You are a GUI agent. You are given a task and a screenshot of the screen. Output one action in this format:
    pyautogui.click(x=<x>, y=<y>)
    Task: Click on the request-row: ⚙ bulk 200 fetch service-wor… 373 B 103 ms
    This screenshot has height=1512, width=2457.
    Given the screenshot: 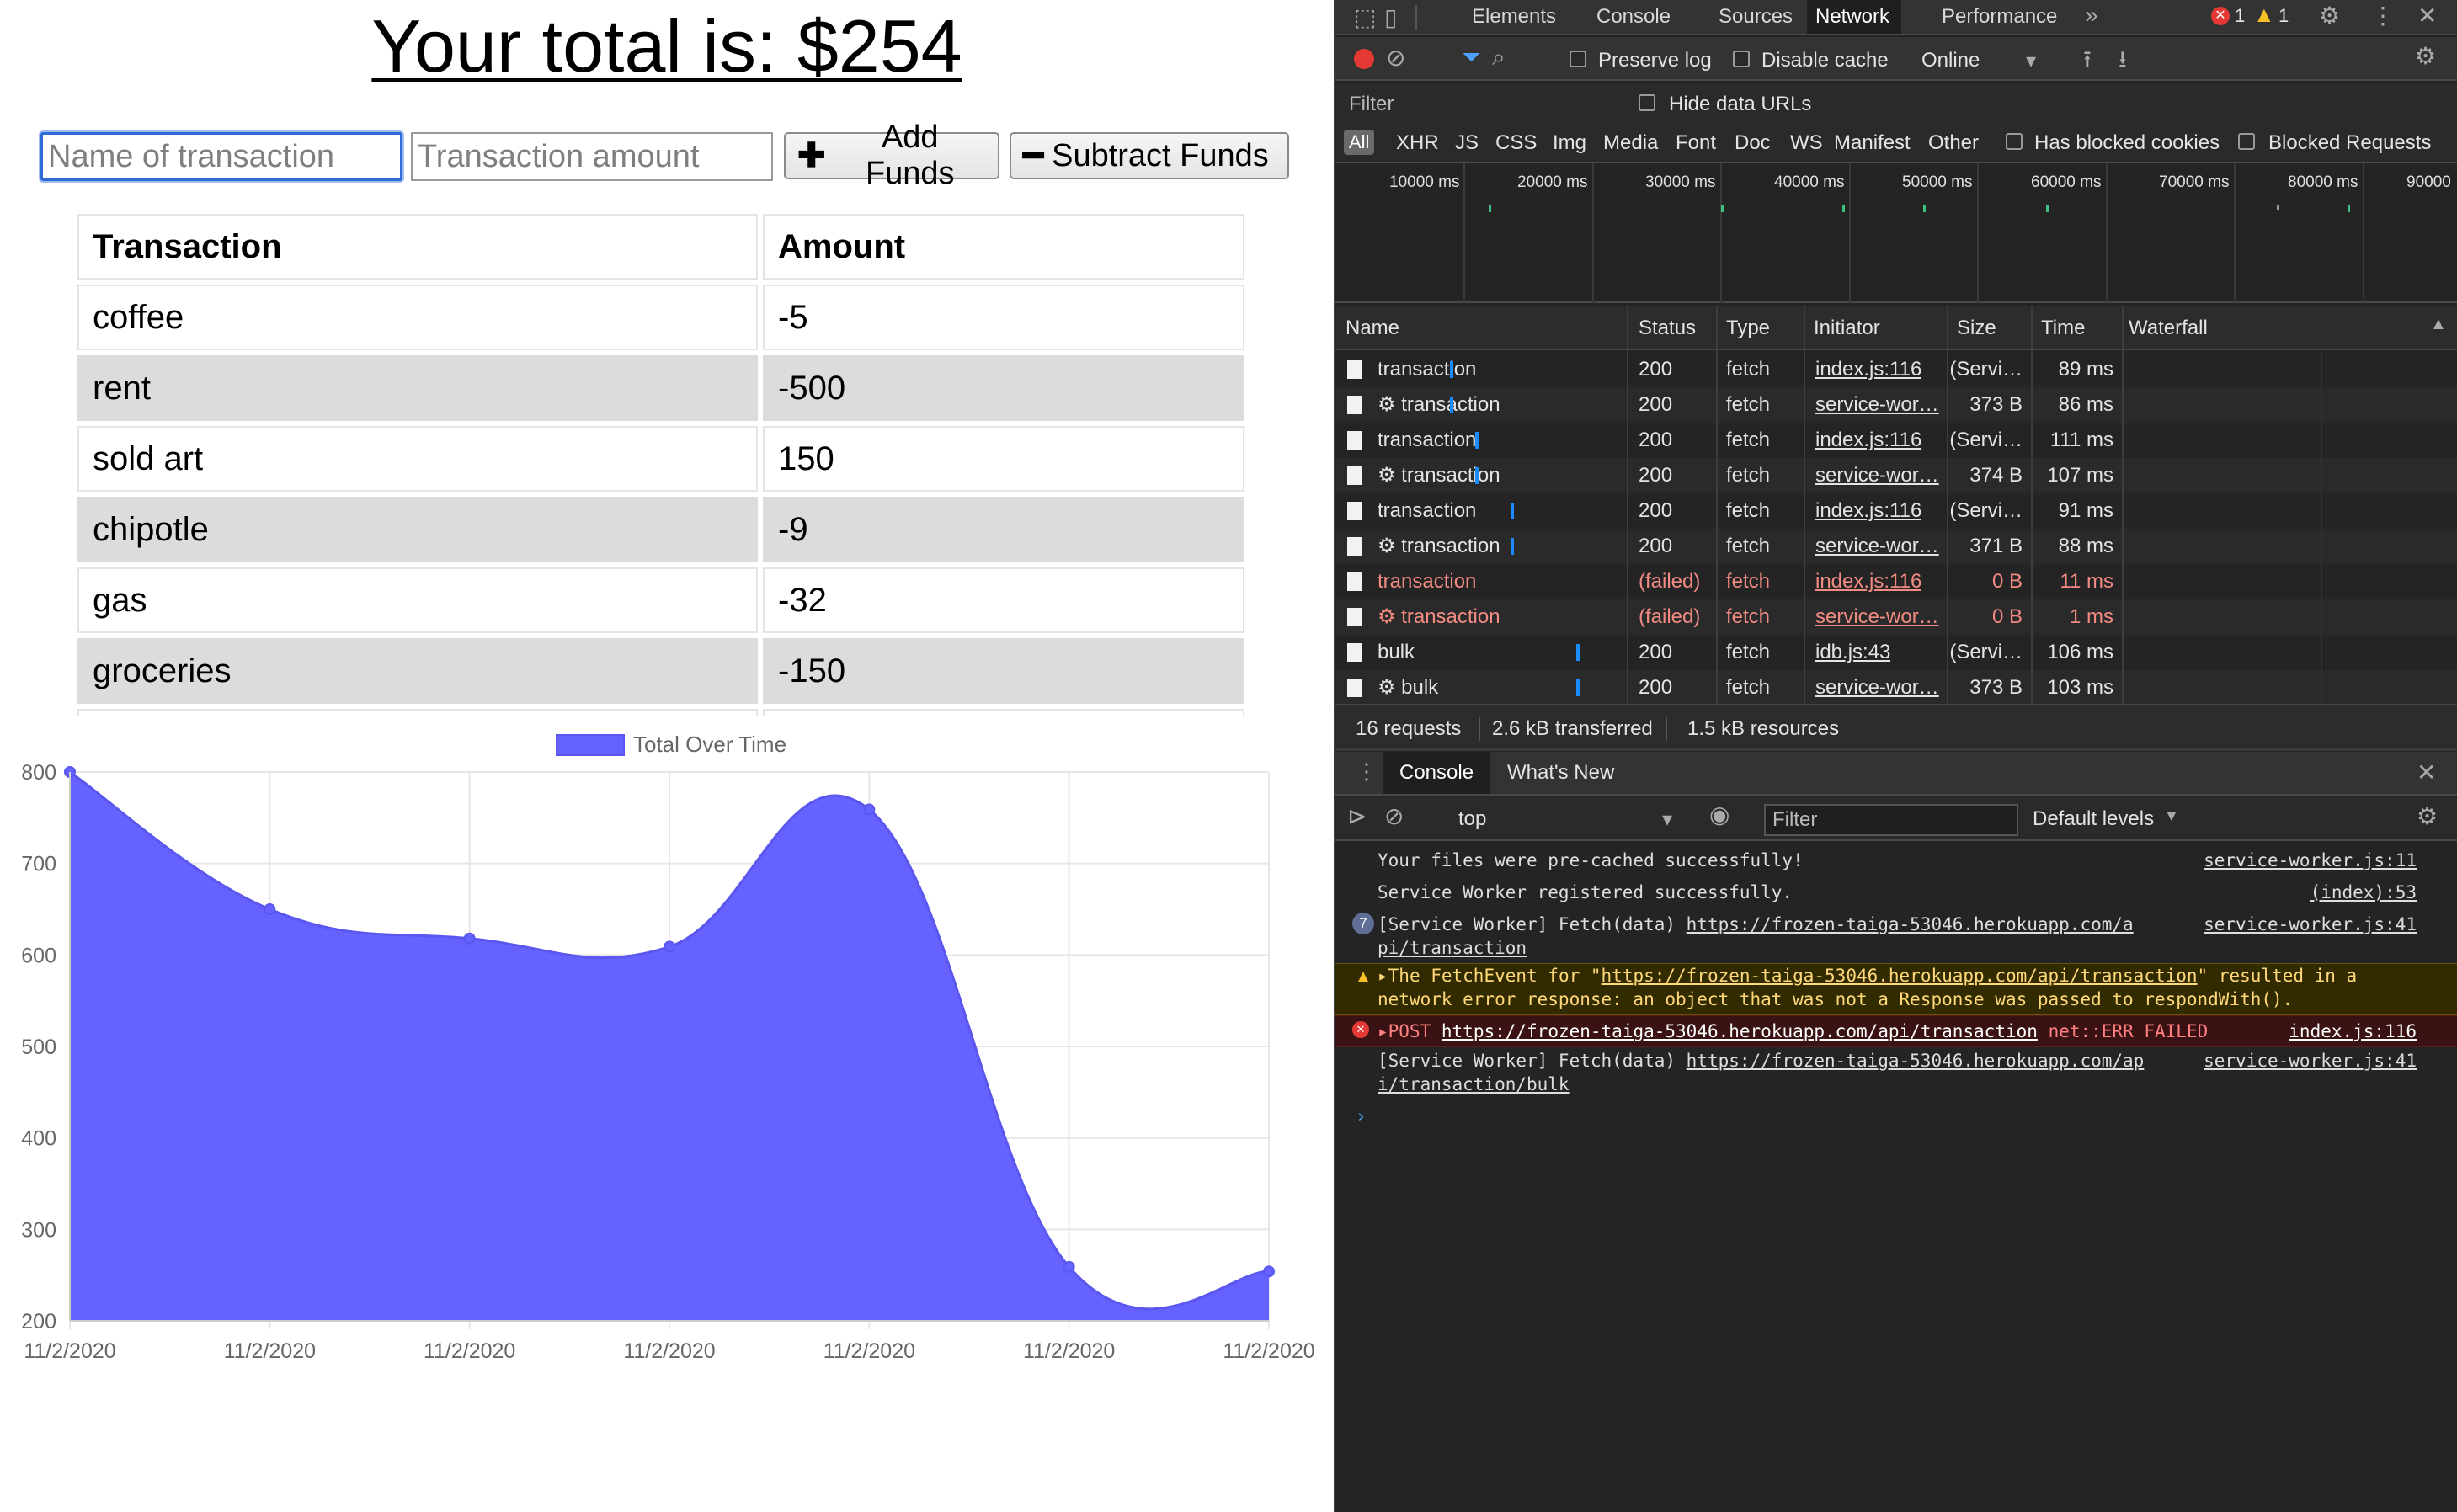 What is the action you would take?
    pyautogui.click(x=1896, y=688)
    